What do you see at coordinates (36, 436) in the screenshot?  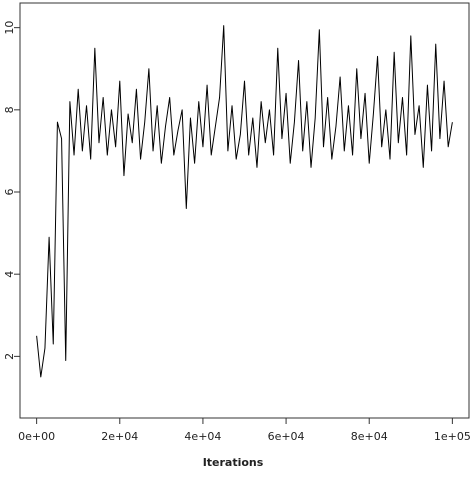 I see `x-tick-label: 0e+00` at bounding box center [36, 436].